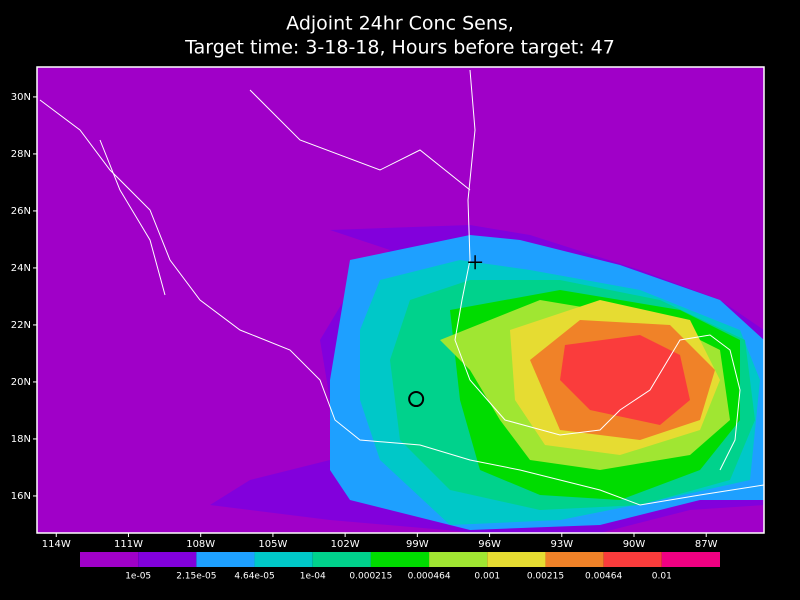 The image size is (800, 600). What do you see at coordinates (196, 577) in the screenshot?
I see `colorbar-label: 2.15e-05` at bounding box center [196, 577].